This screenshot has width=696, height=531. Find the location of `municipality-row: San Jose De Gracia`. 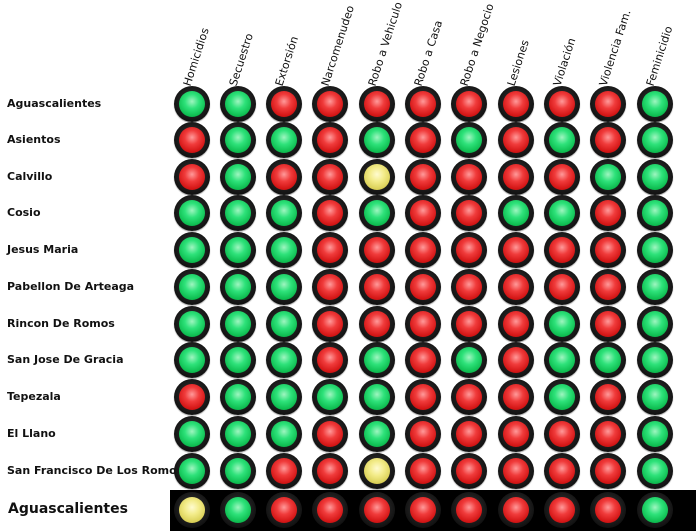

municipality-row: San Jose De Gracia is located at coordinates (348, 360).